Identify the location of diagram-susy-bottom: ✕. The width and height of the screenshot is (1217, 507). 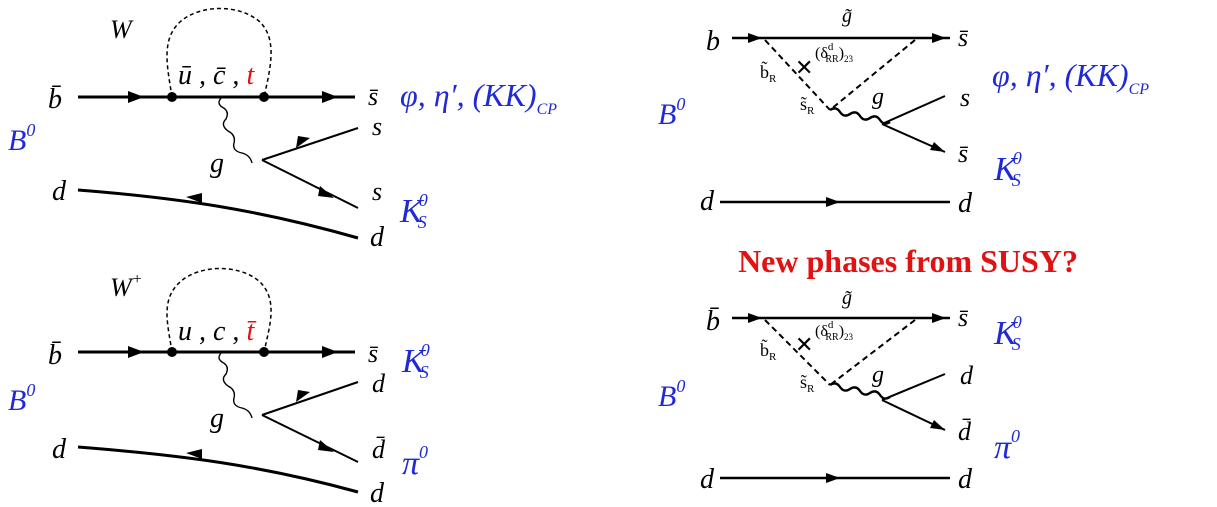
(835, 398).